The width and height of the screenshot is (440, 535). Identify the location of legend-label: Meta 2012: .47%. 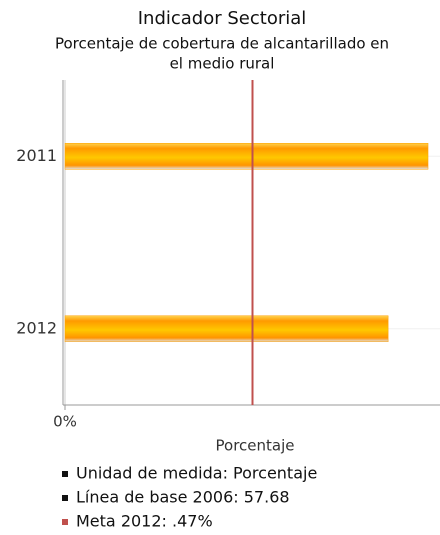
(144, 521).